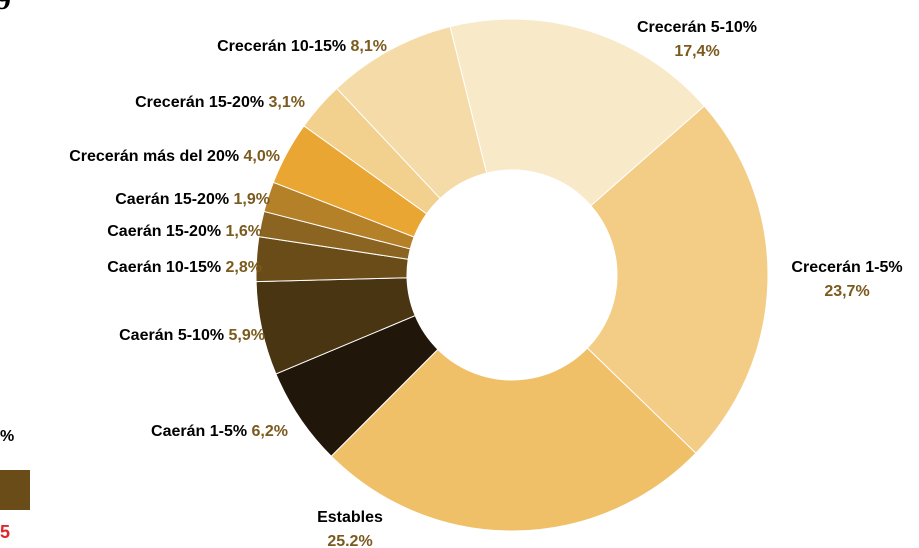  Describe the element at coordinates (5, 8) in the screenshot. I see `heading-fragment: 9` at that location.